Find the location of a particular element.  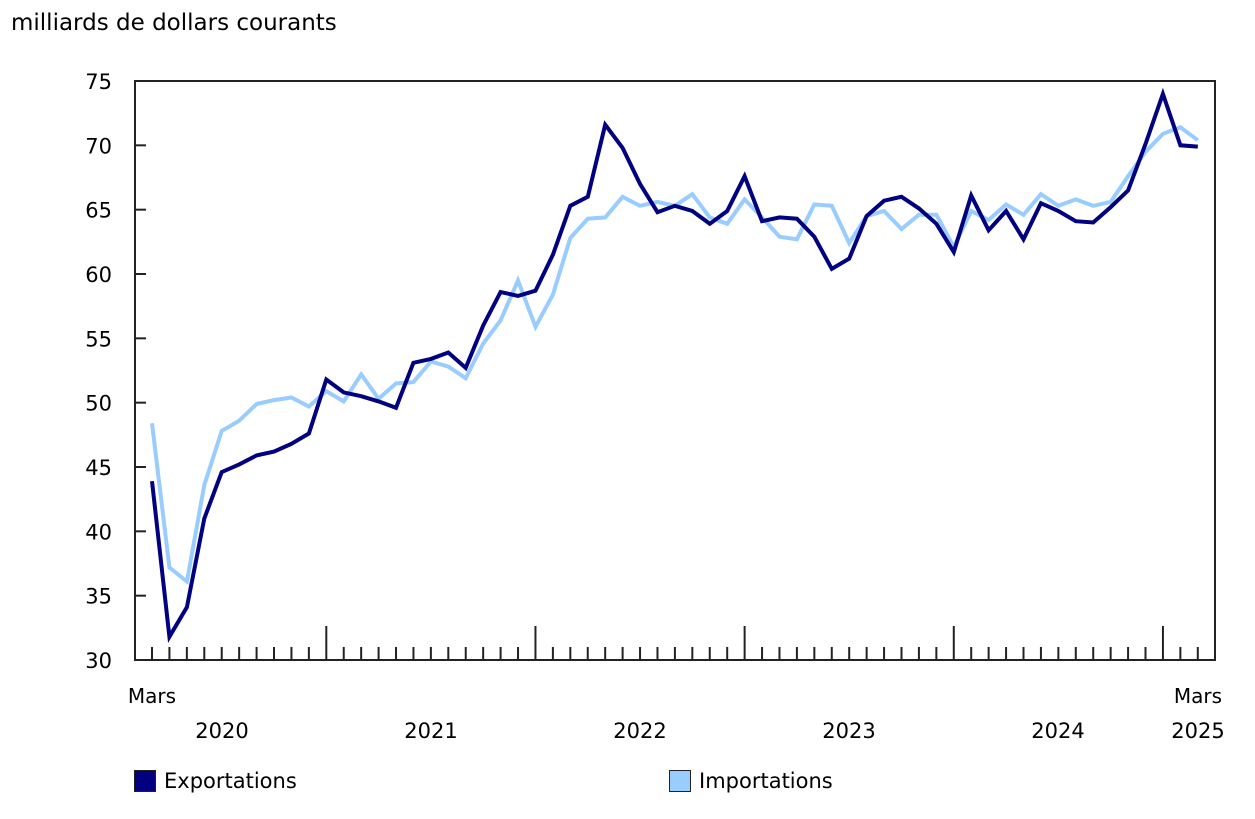

y-tick-label: 35 is located at coordinates (98, 597).